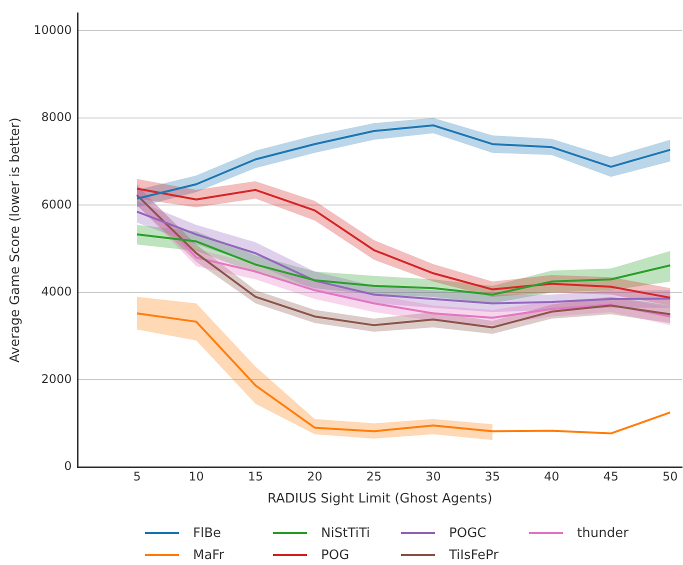 Image resolution: width=683 pixels, height=565 pixels. Describe the element at coordinates (56, 117) in the screenshot. I see `y-tick-label: 8000` at that location.